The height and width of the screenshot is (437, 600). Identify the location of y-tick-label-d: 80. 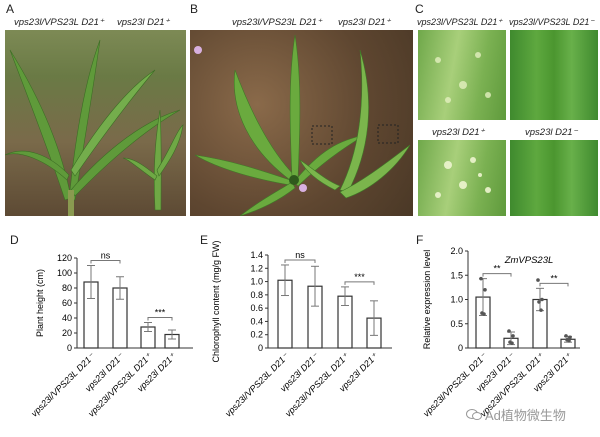
(67, 288).